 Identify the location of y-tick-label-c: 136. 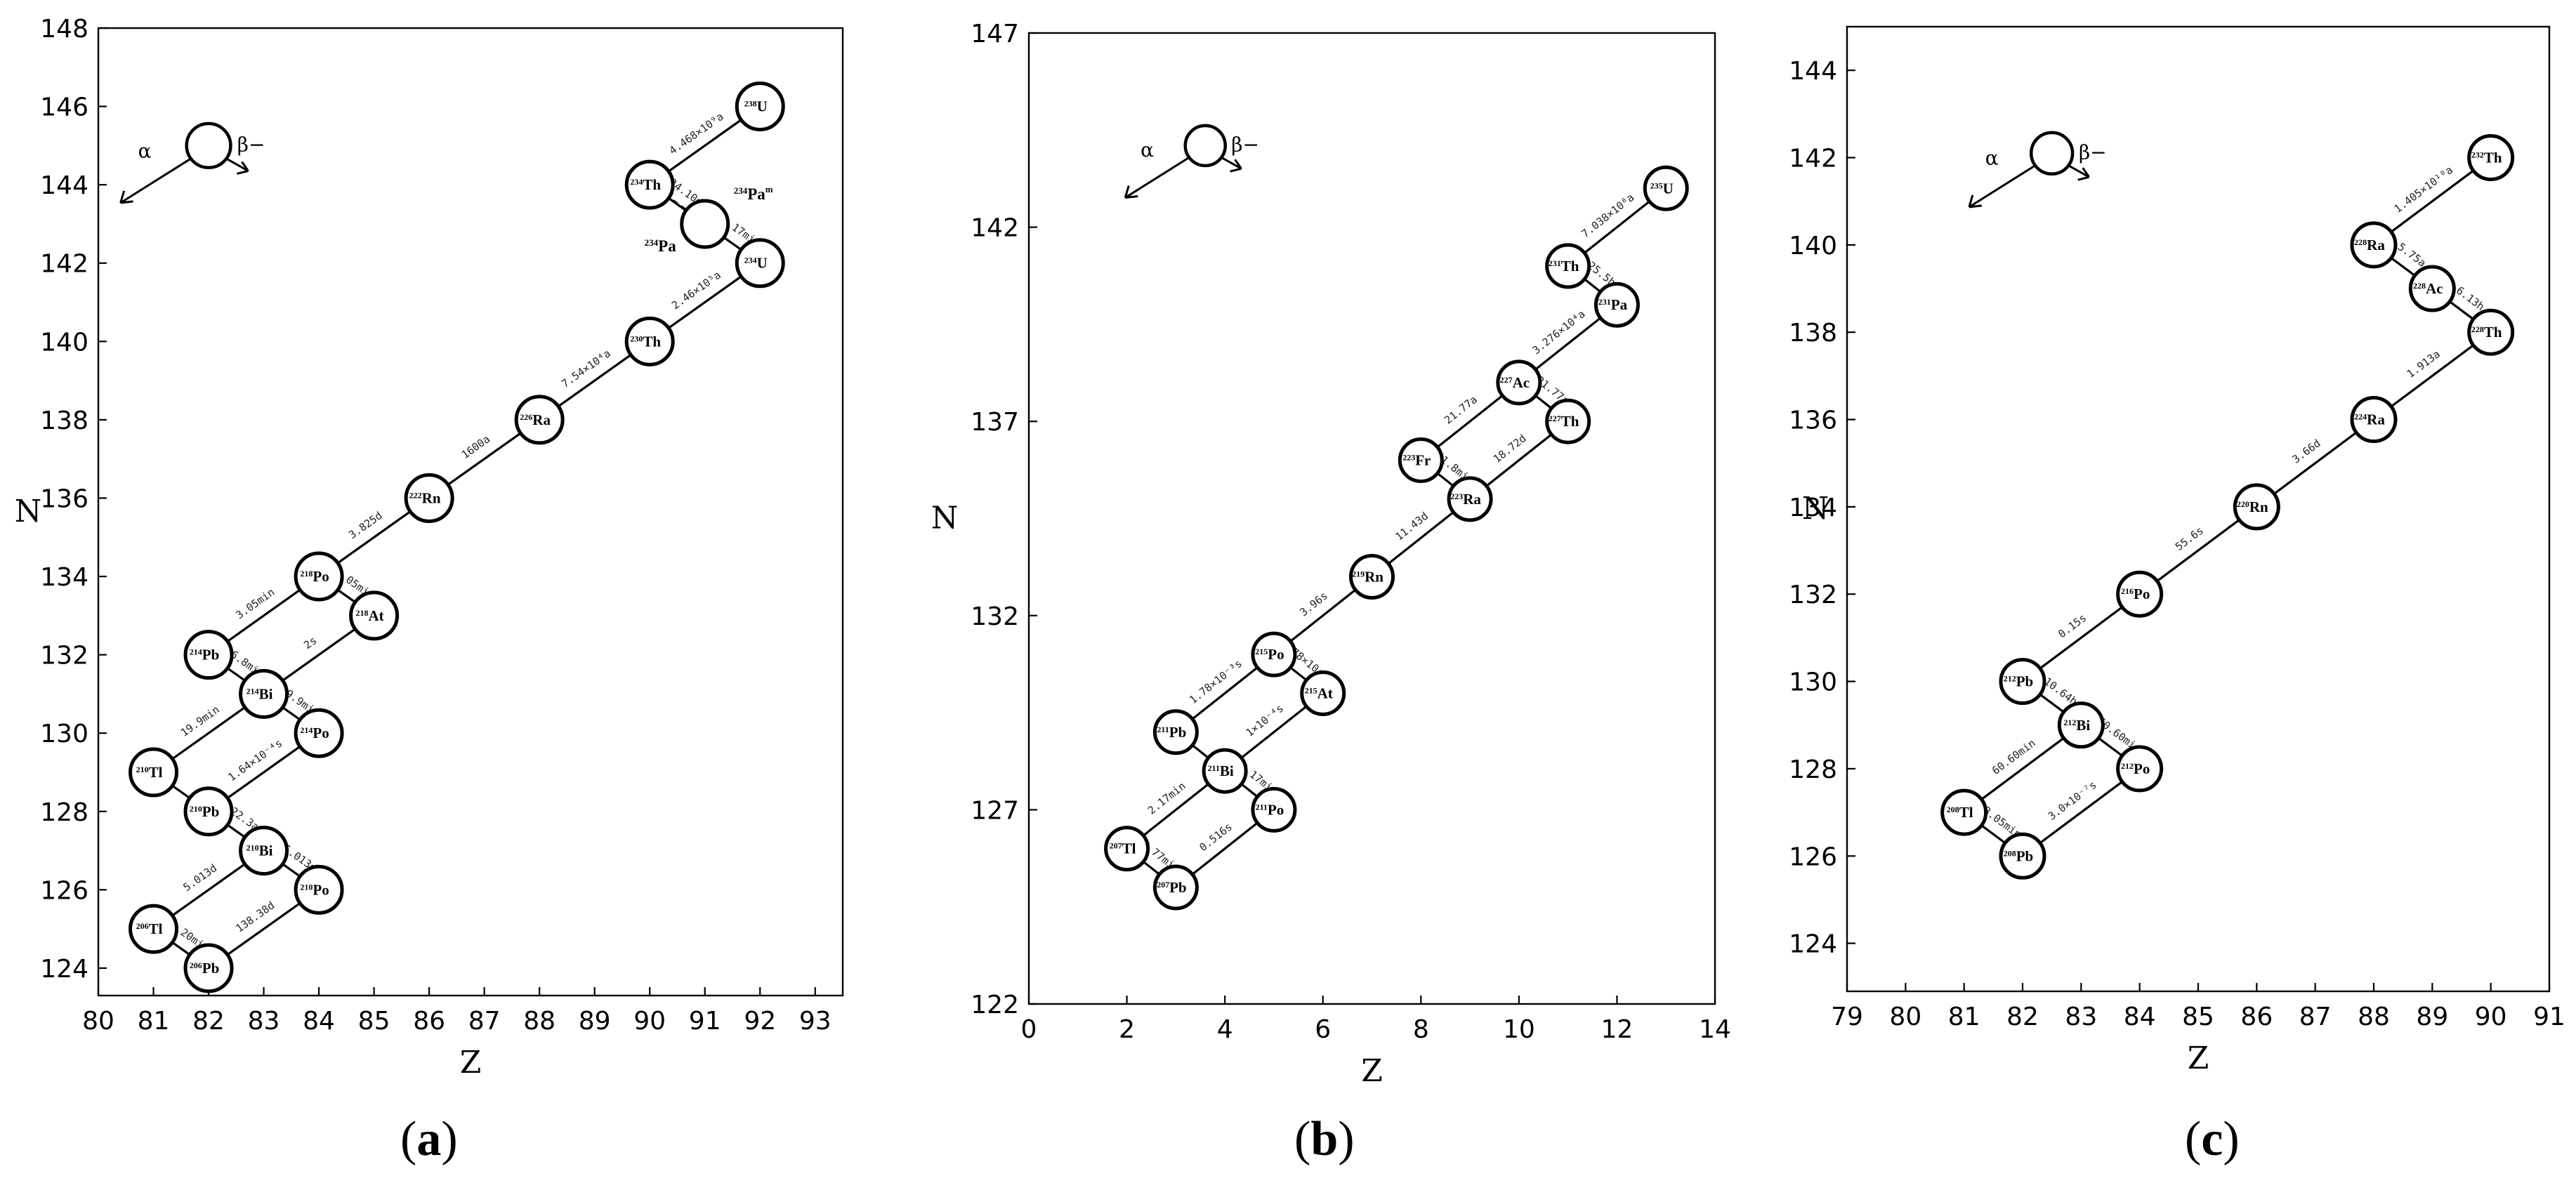
(1813, 421).